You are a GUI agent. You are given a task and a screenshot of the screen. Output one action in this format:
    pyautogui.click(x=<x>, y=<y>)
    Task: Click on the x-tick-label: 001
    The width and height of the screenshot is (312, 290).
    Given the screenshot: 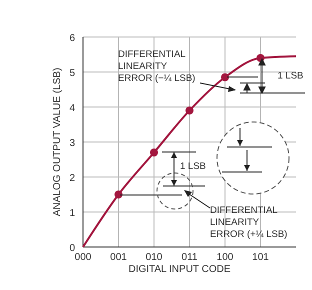 What is the action you would take?
    pyautogui.click(x=119, y=257)
    